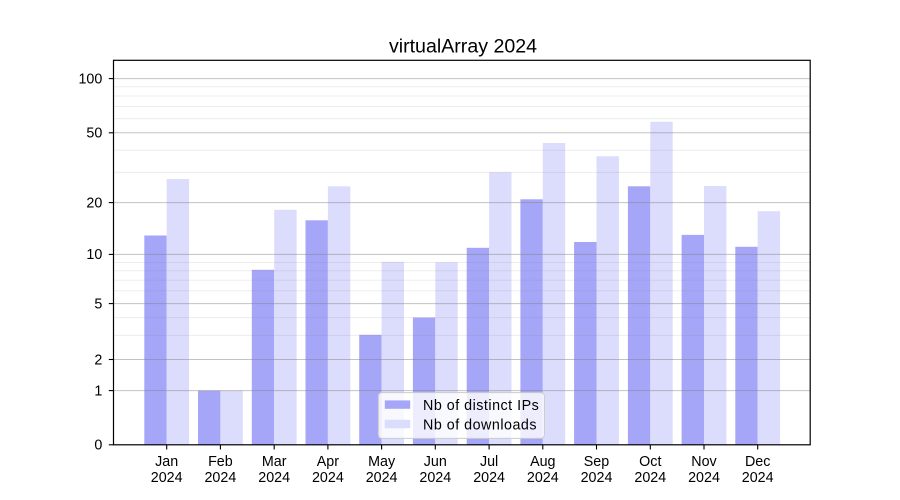 The width and height of the screenshot is (900, 500). What do you see at coordinates (98, 360) in the screenshot?
I see `svg-text: 2` at bounding box center [98, 360].